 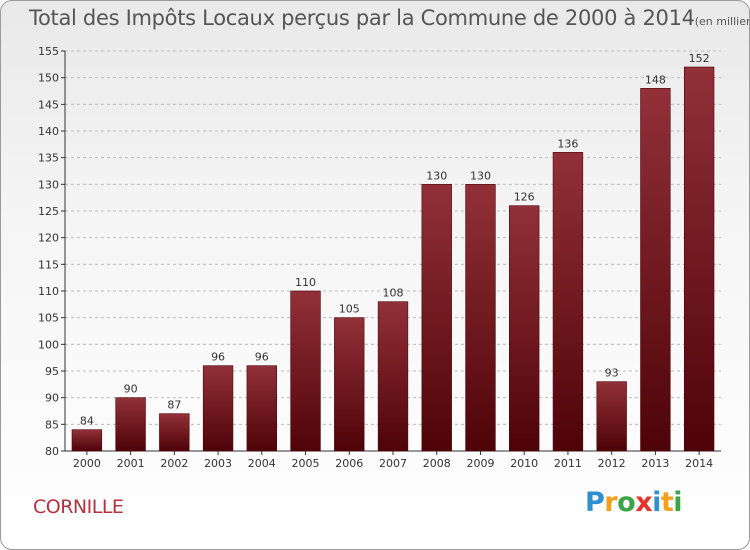 What do you see at coordinates (48, 78) in the screenshot?
I see `y-tick-label: 150` at bounding box center [48, 78].